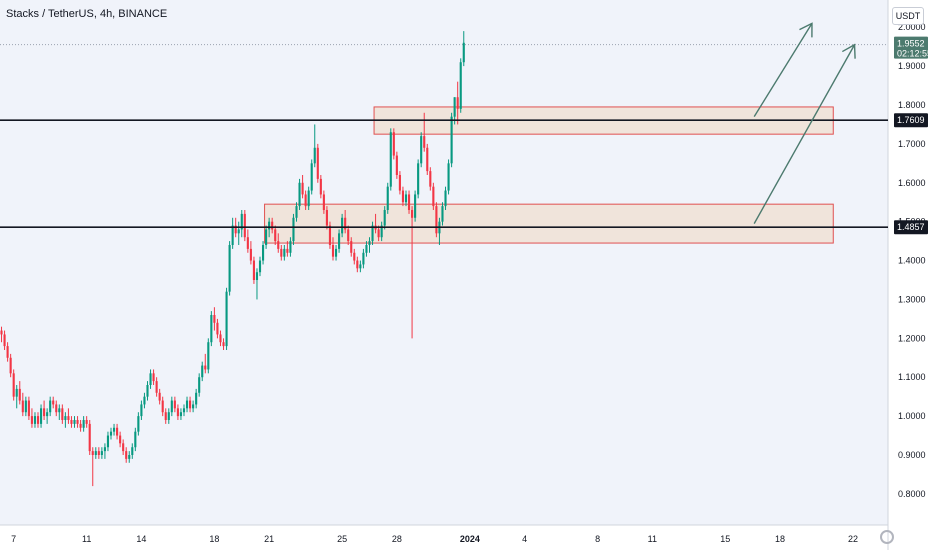  Describe the element at coordinates (908, 16) in the screenshot. I see `currency-unit-button: USDT` at that location.